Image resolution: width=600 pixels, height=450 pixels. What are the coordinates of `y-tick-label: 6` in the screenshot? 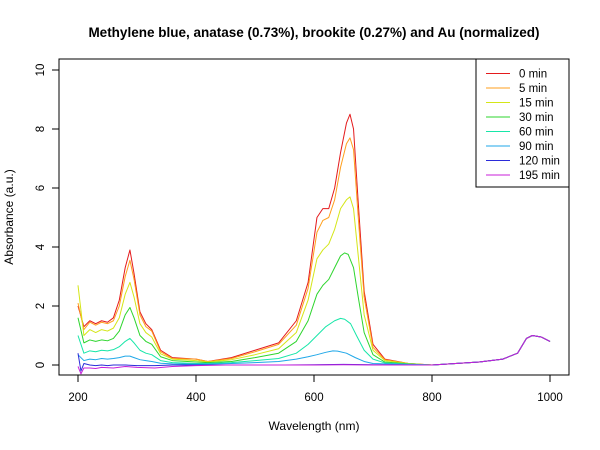 It's located at (41, 188).